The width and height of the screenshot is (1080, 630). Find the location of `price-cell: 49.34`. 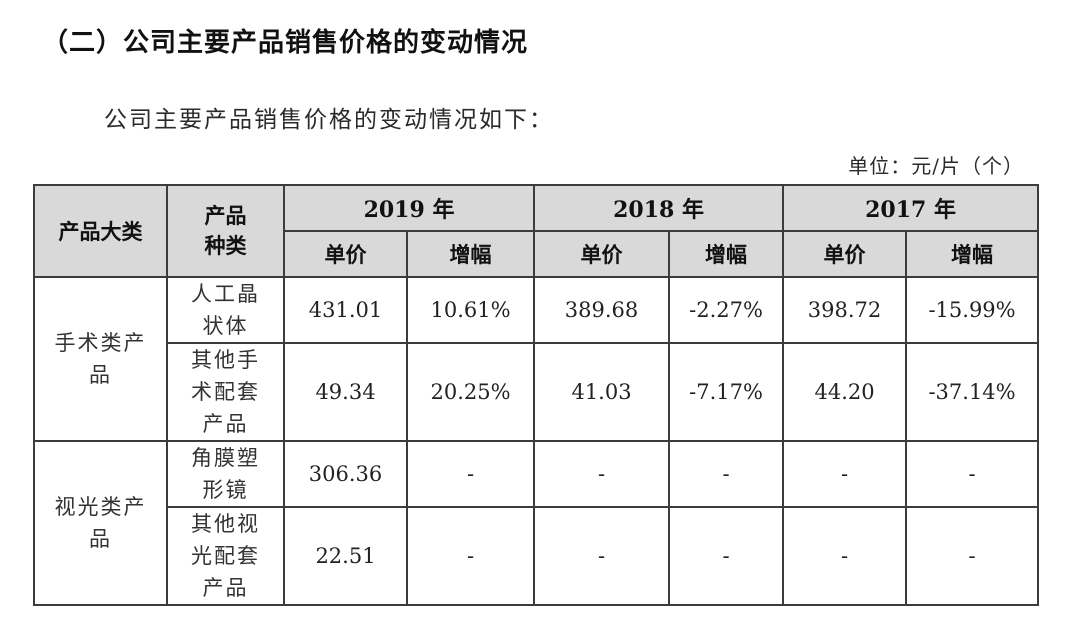

price-cell: 49.34 is located at coordinates (345, 392).